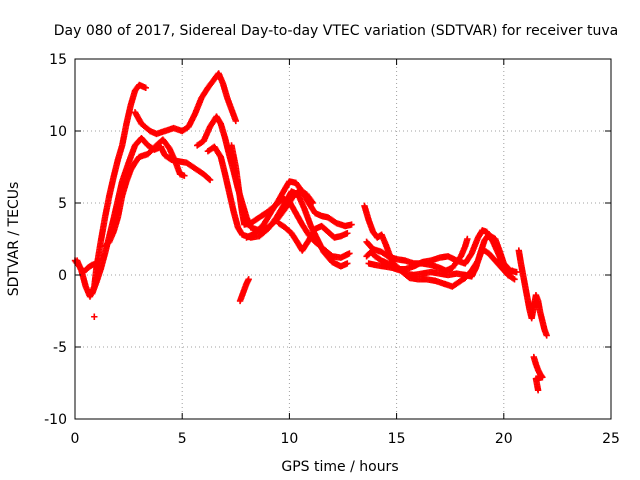 The image size is (640, 480). I want to click on y-tick-label: -5, so click(60, 348).